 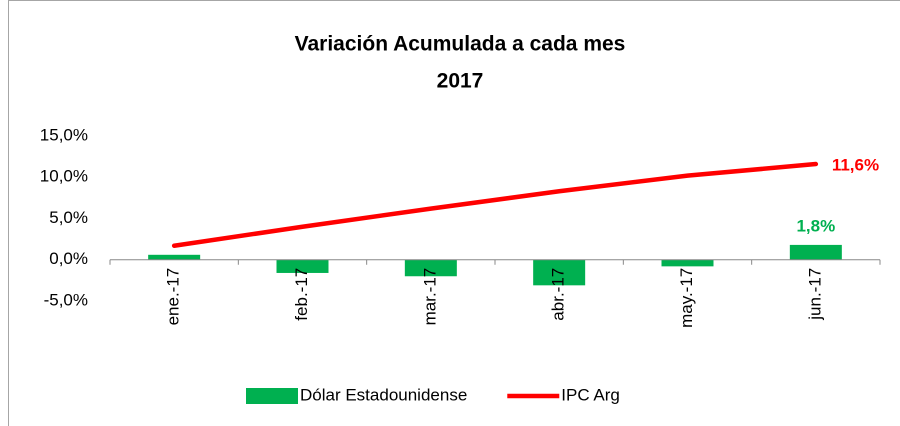 What do you see at coordinates (64, 134) in the screenshot?
I see `y-tick-label: 15,0%` at bounding box center [64, 134].